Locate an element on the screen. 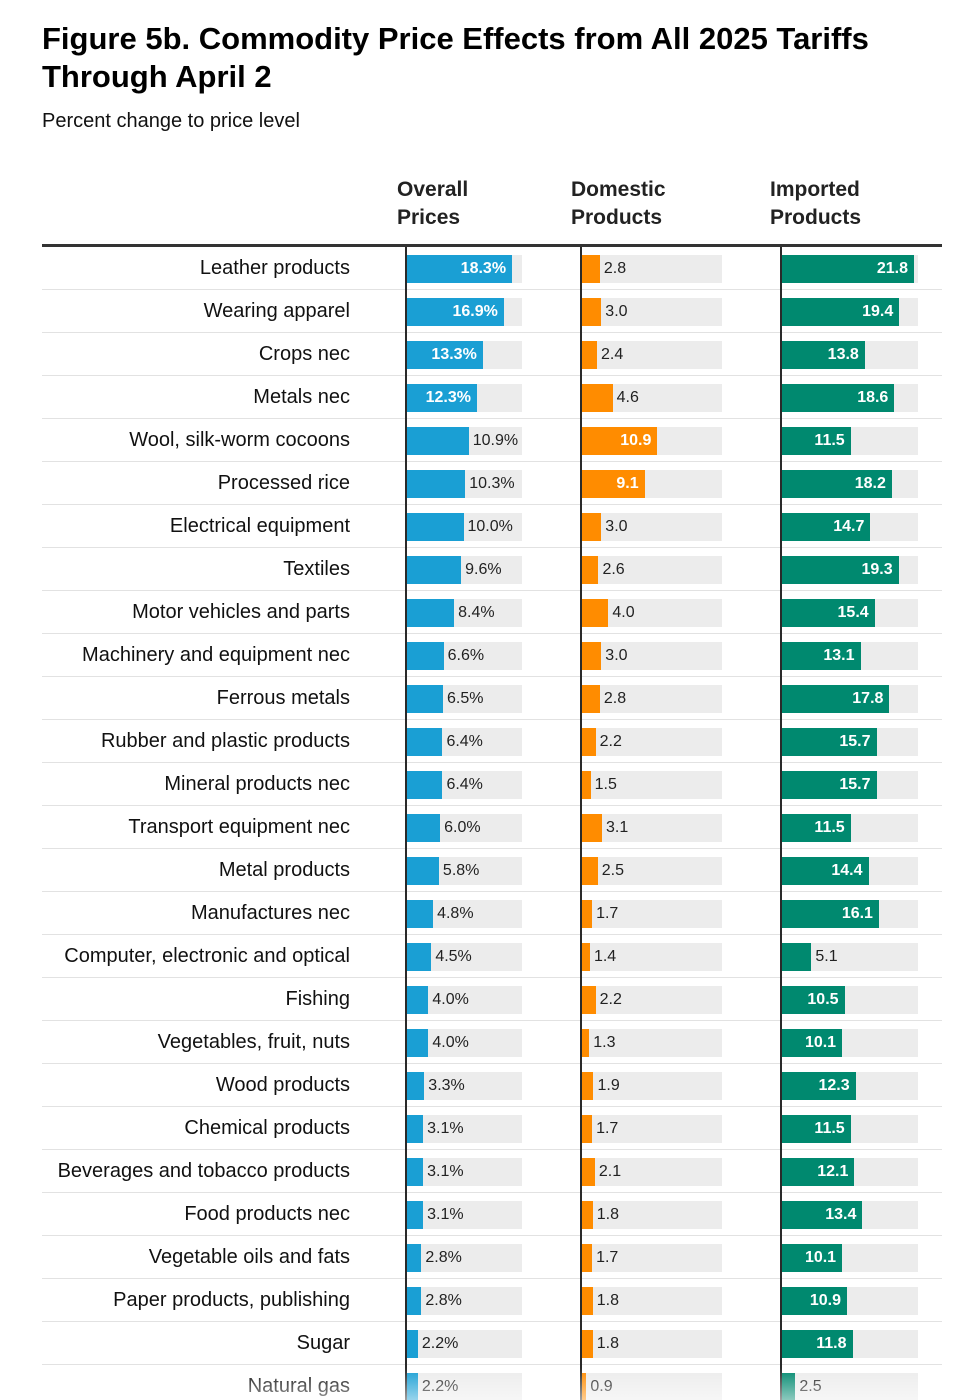 This screenshot has width=974, height=1400. overall-bar-track: 6.0% is located at coordinates (463, 828).